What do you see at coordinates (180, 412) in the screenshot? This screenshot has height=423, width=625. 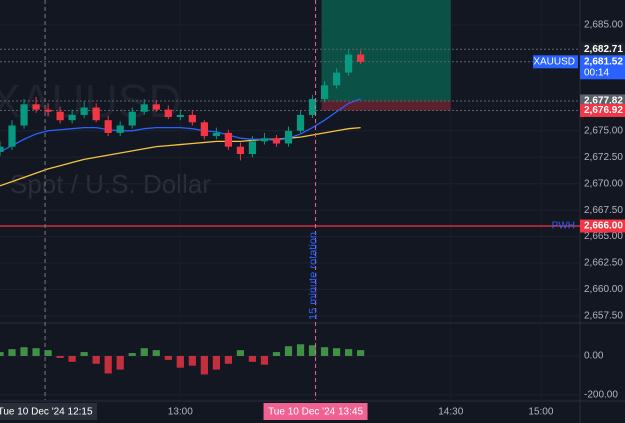 I see `x-tick-label: 13:00` at bounding box center [180, 412].